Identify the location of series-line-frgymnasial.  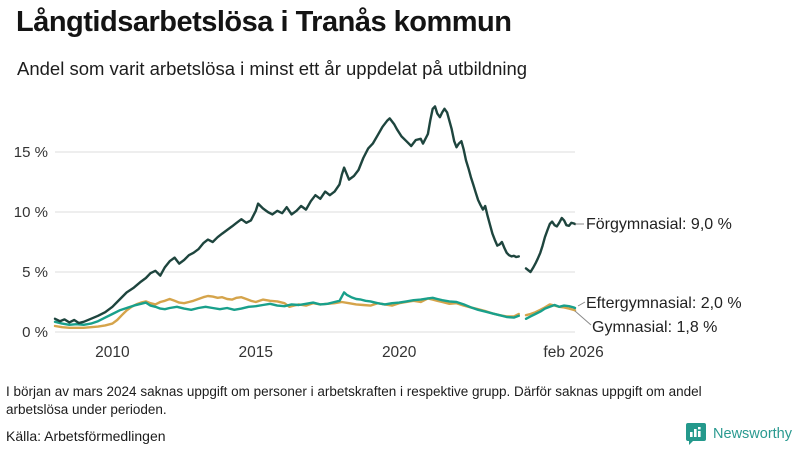
(550, 245).